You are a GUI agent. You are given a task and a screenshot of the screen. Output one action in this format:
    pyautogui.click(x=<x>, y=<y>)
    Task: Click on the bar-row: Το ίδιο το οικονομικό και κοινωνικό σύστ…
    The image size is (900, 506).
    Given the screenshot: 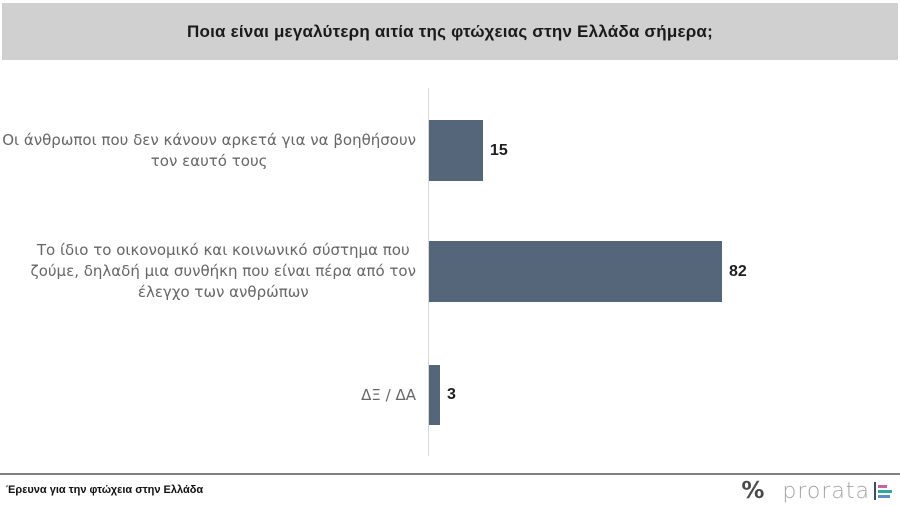 What is the action you would take?
    pyautogui.click(x=450, y=271)
    